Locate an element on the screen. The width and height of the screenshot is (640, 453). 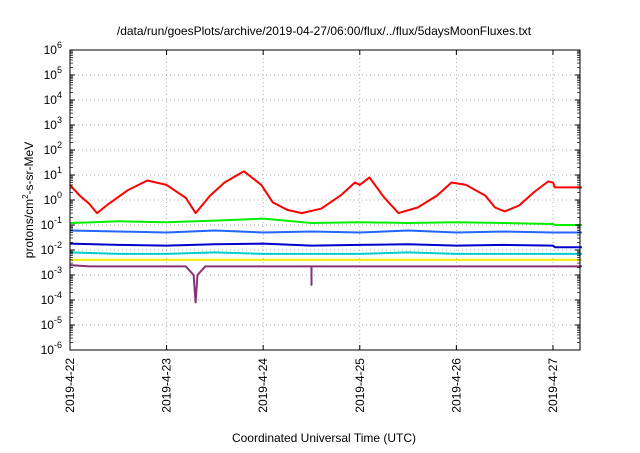
y-tick-label: 10⁻⁵ is located at coordinates (51, 323).